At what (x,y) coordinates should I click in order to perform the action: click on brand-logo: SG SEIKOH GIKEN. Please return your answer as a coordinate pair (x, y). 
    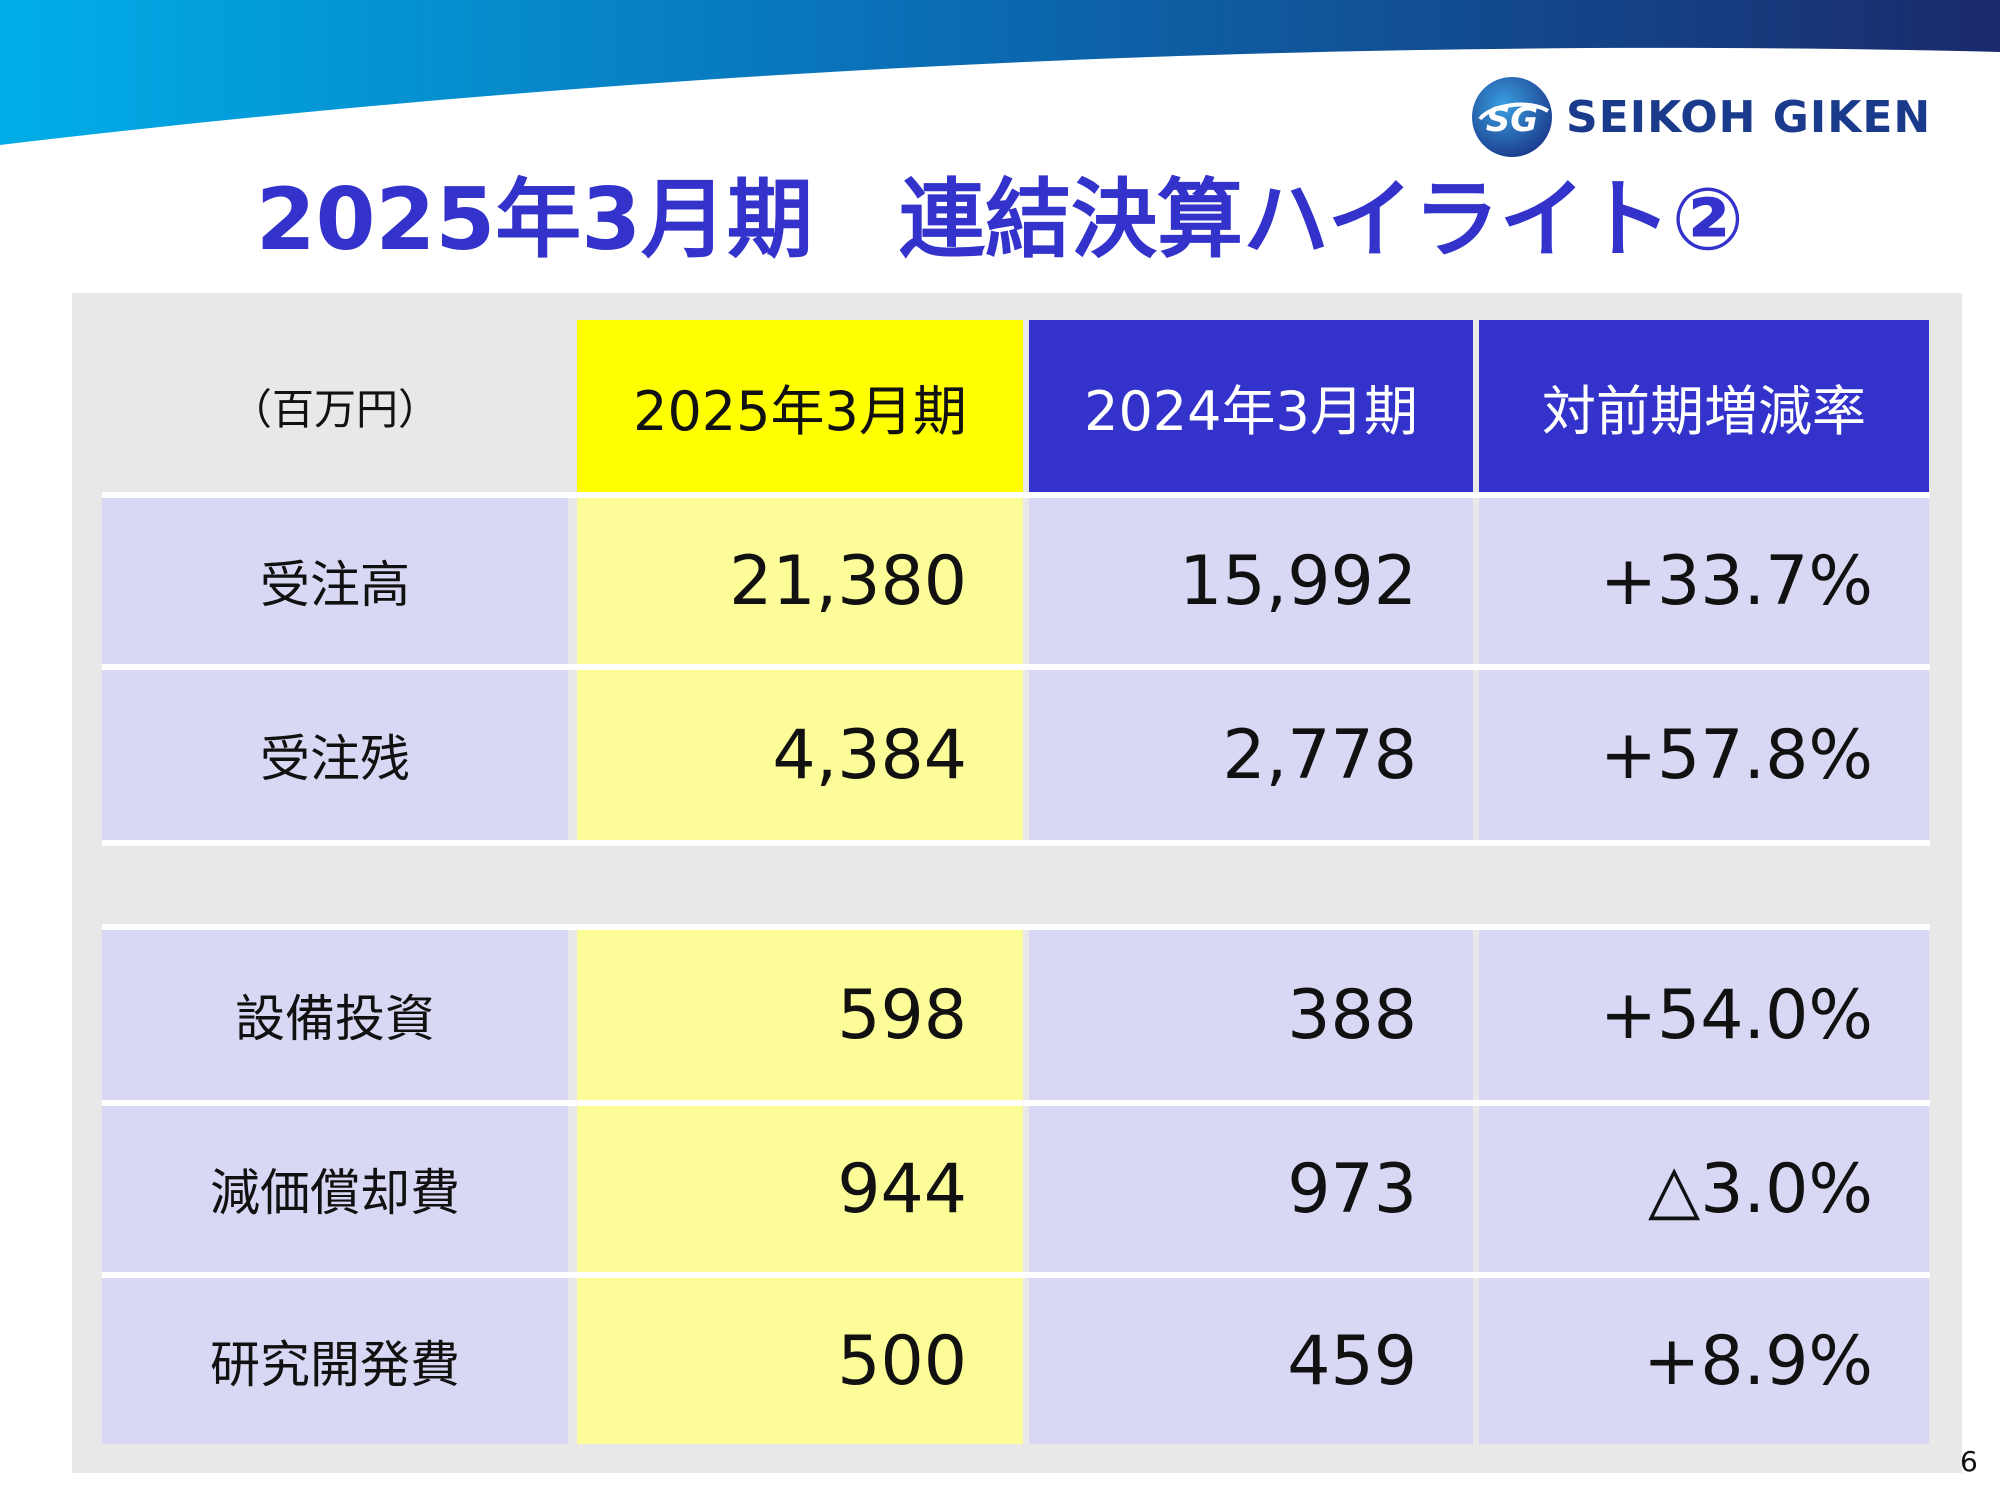
    Looking at the image, I should click on (1700, 117).